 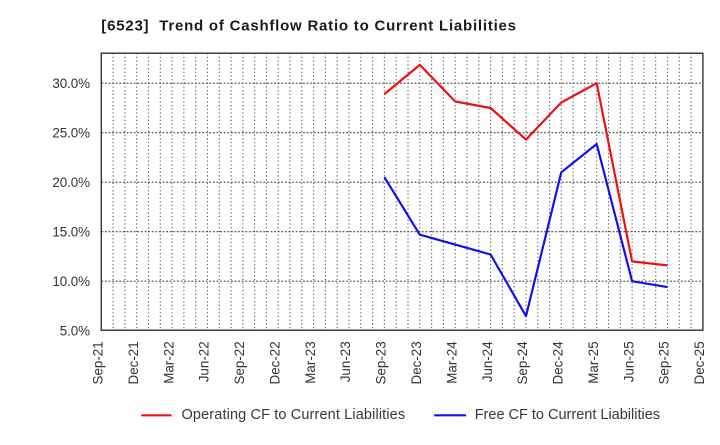 What do you see at coordinates (98, 362) in the screenshot?
I see `svg-text: Sep-21` at bounding box center [98, 362].